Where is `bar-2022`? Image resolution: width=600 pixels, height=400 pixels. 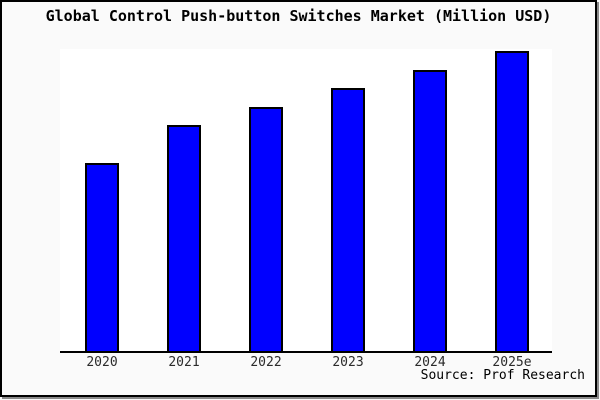
bar-2022 is located at coordinates (266, 229).